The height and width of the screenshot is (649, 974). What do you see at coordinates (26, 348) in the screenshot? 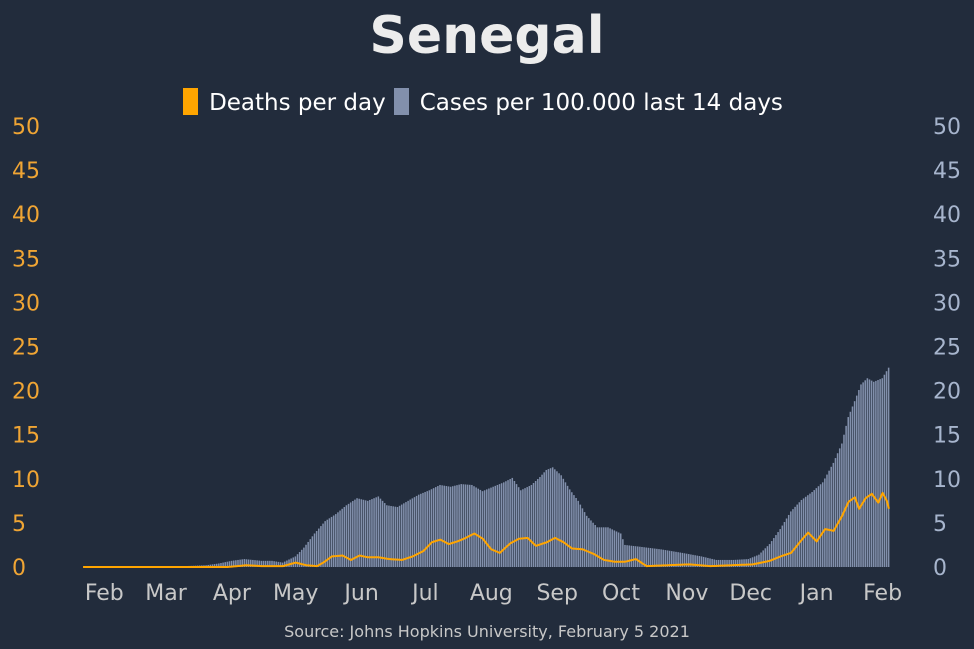
I see `y-left-tick-label: 25` at bounding box center [26, 348].